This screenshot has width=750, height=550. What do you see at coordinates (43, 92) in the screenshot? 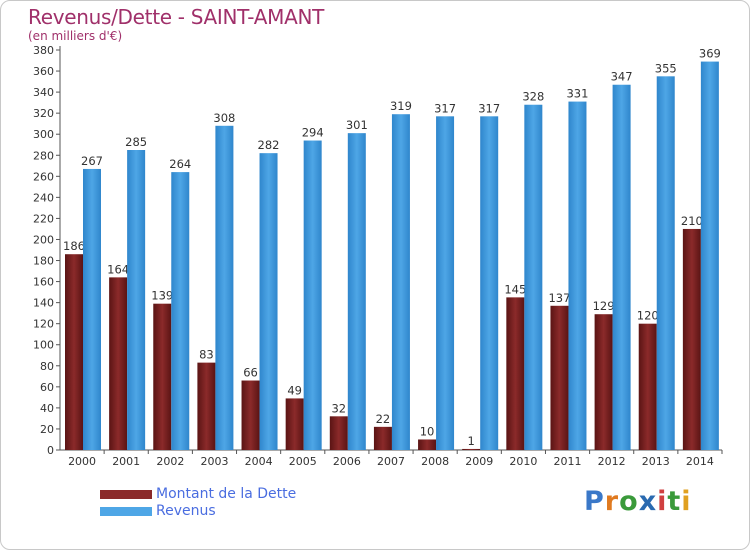
I see `y-tick-label: 340` at bounding box center [43, 92].